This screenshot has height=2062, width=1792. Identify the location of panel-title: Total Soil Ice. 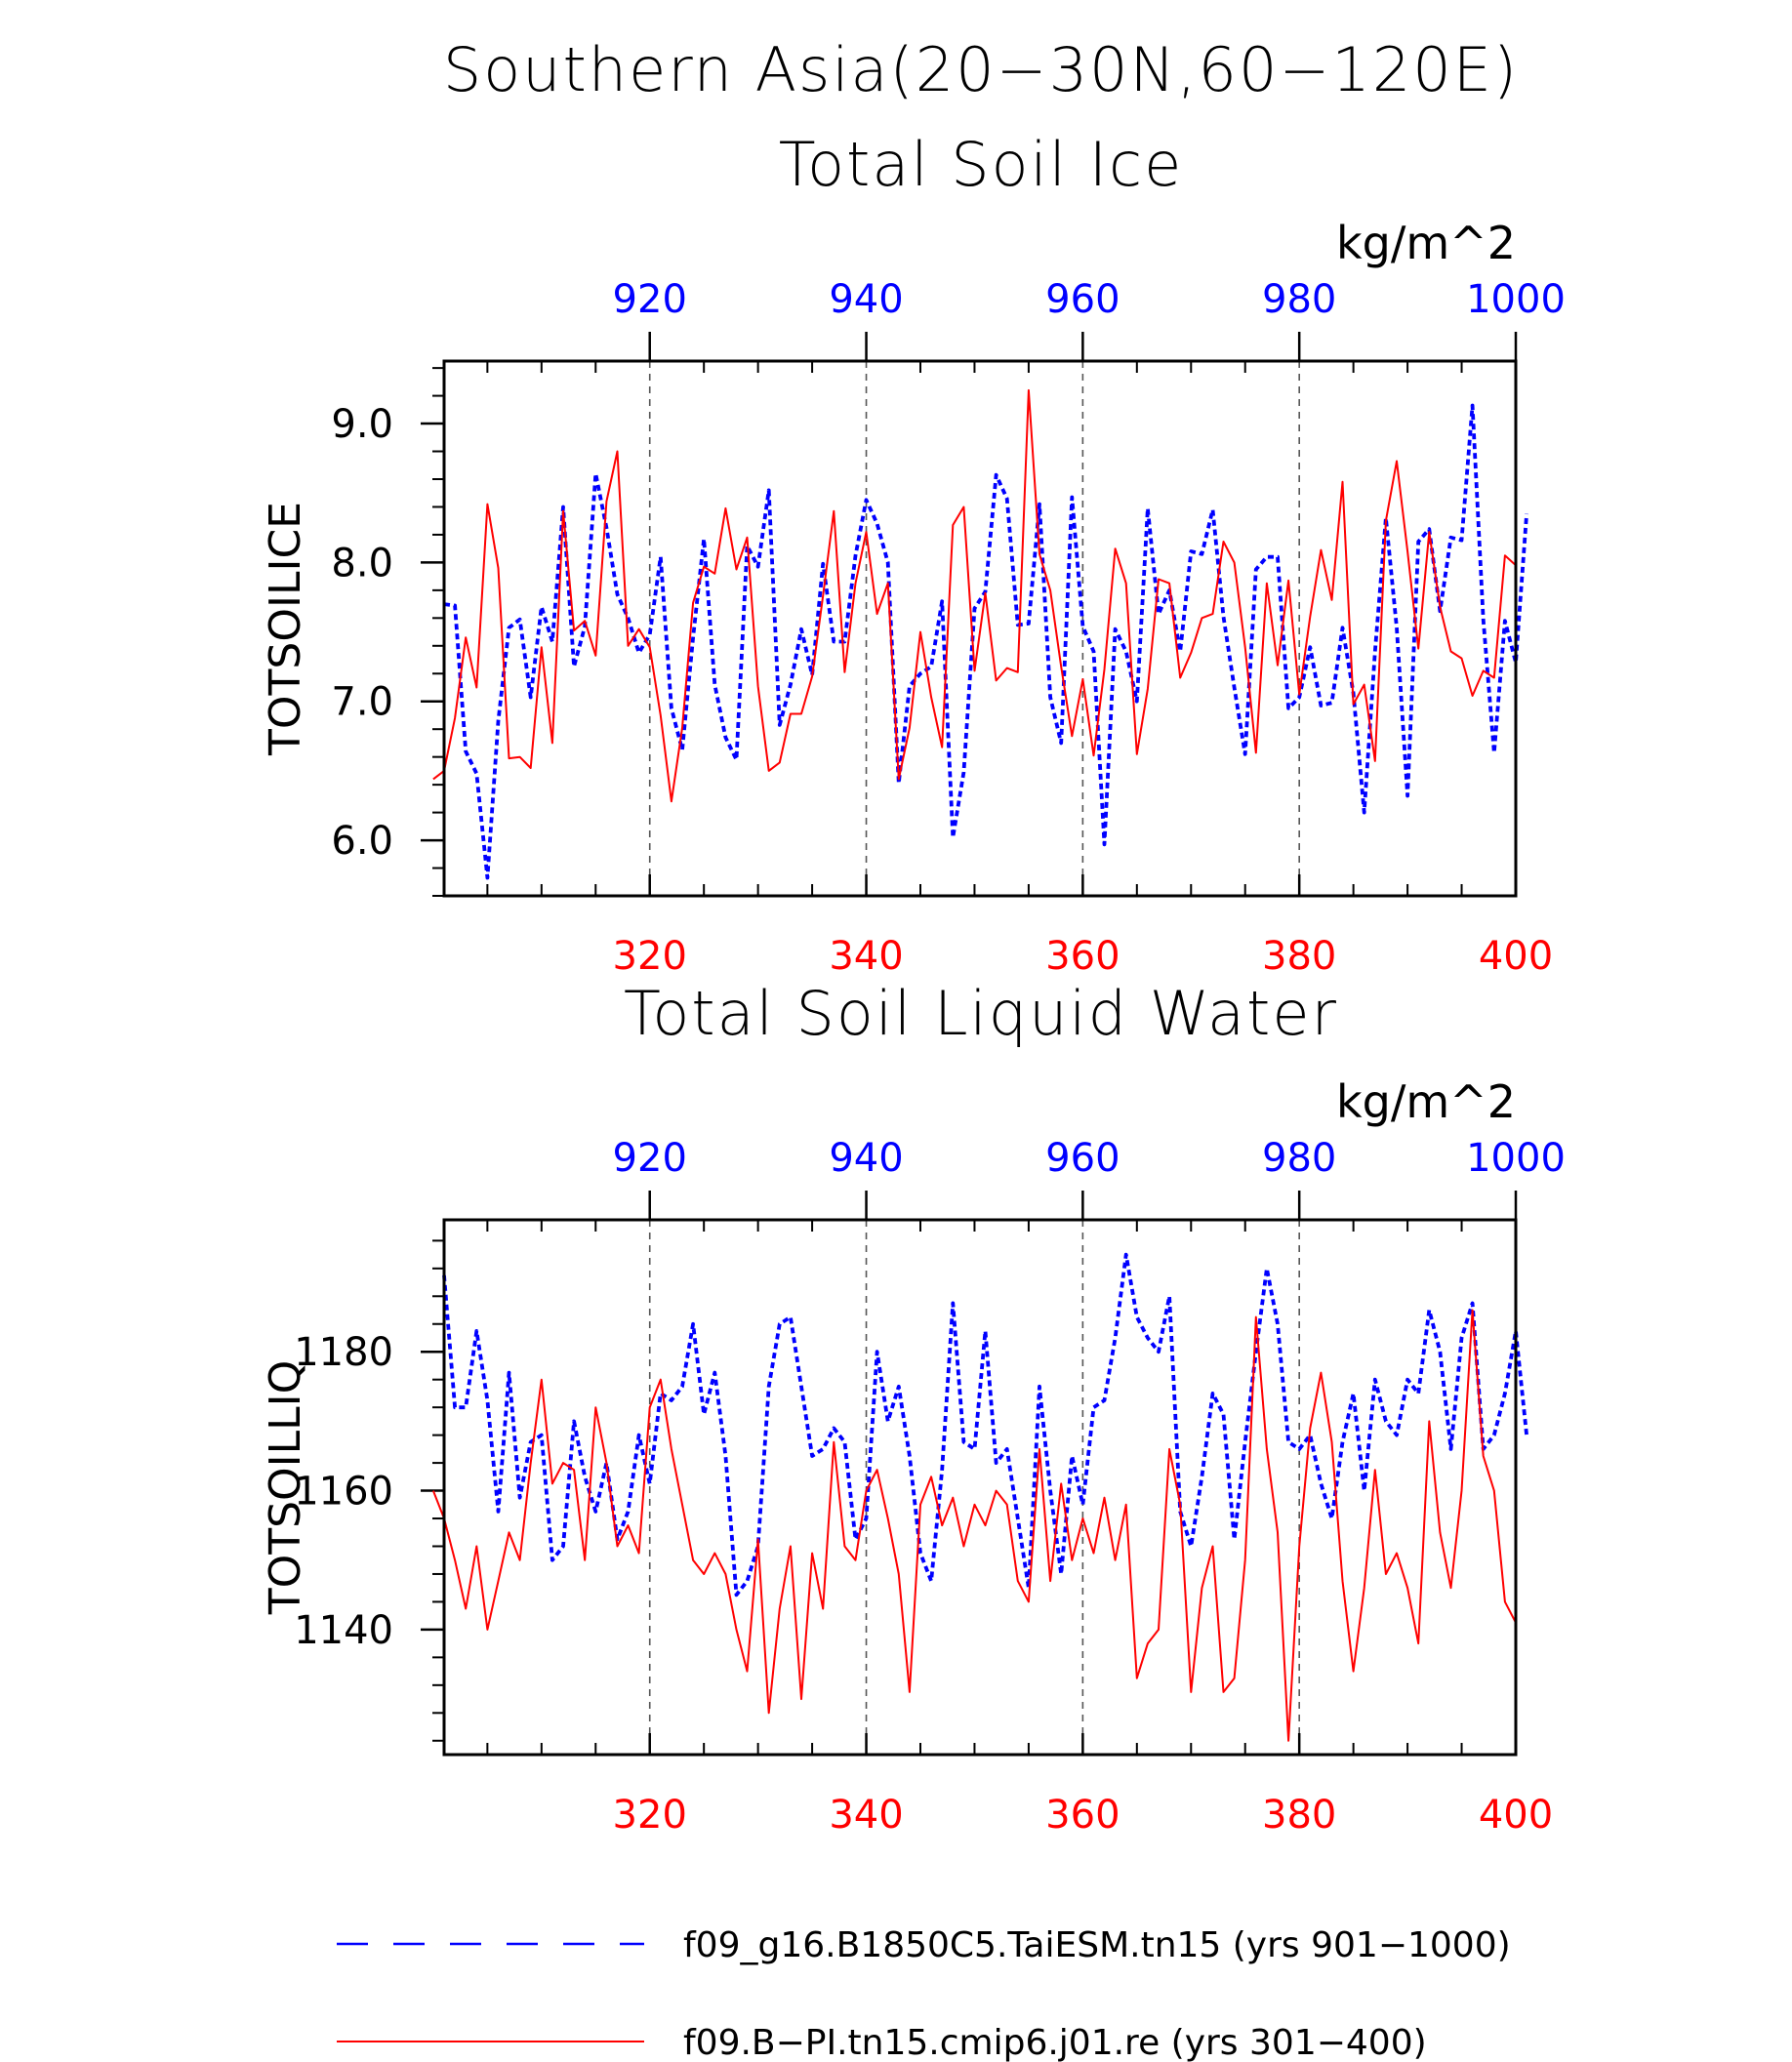
(981, 164).